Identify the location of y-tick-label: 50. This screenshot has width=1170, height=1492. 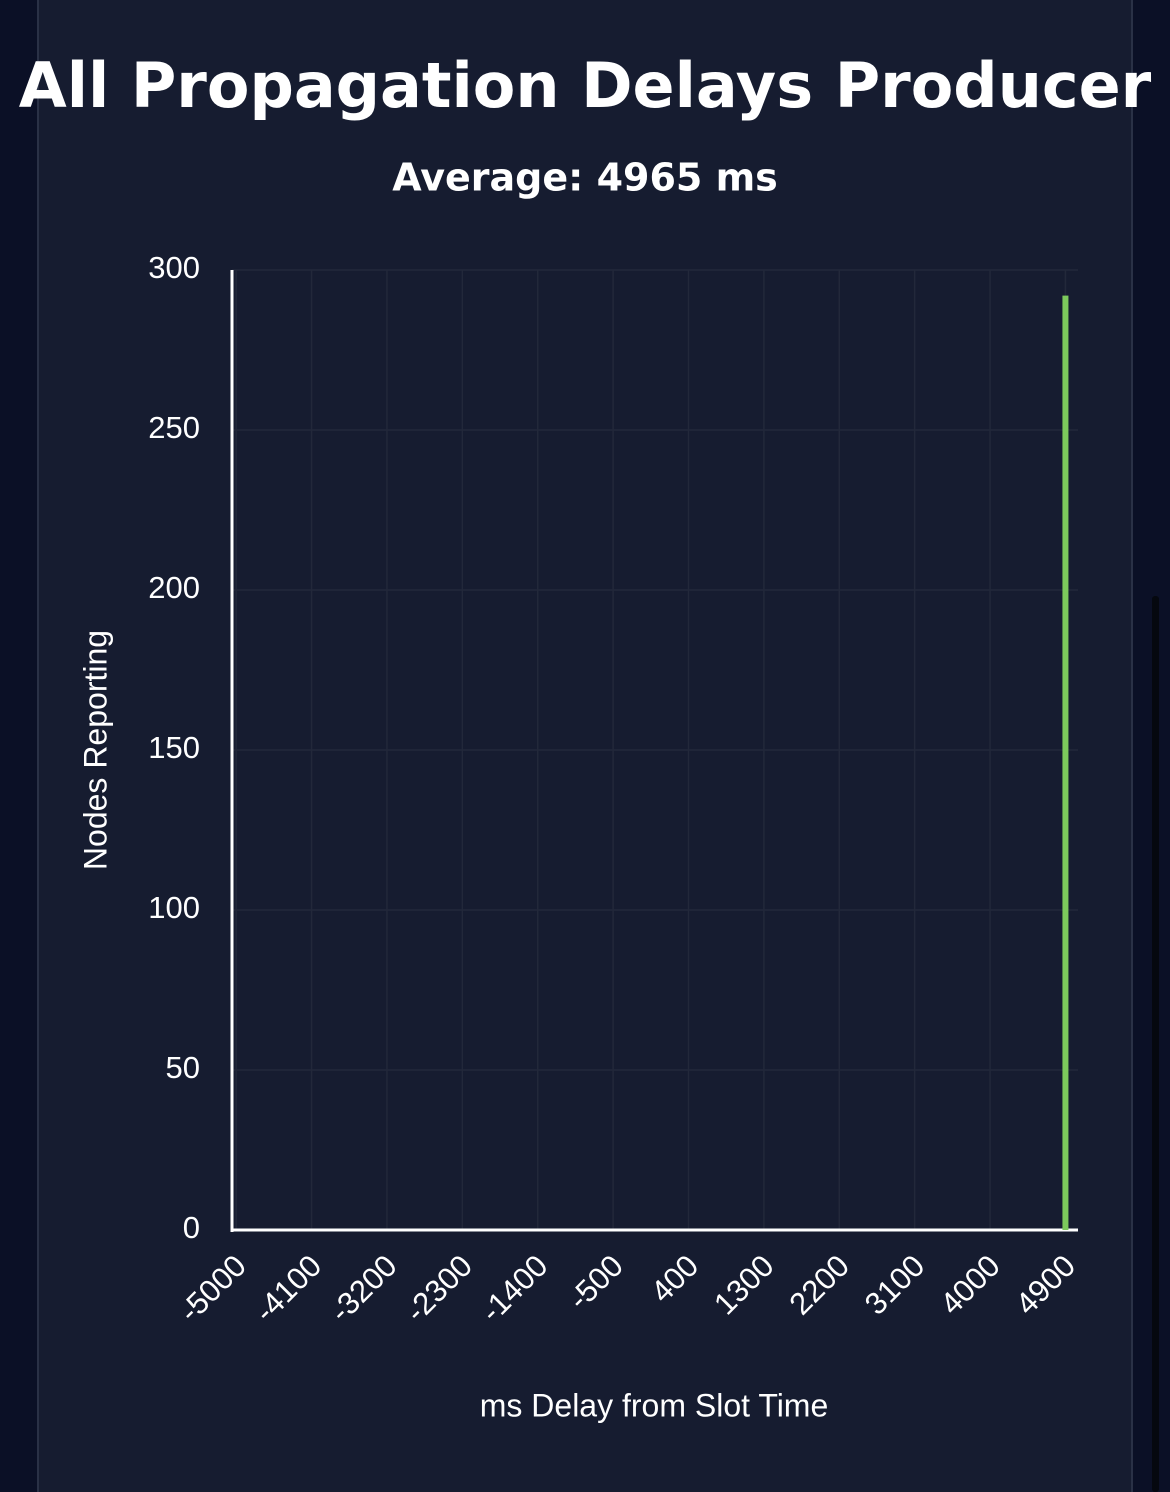
(183, 1067).